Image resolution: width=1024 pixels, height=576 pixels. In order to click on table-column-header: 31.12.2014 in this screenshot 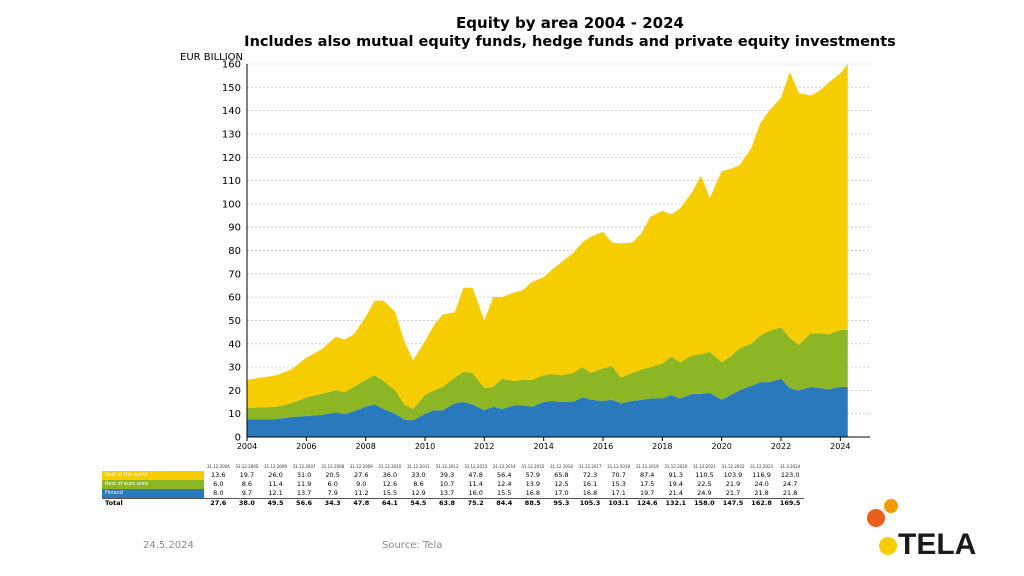, I will do `click(504, 466)`.